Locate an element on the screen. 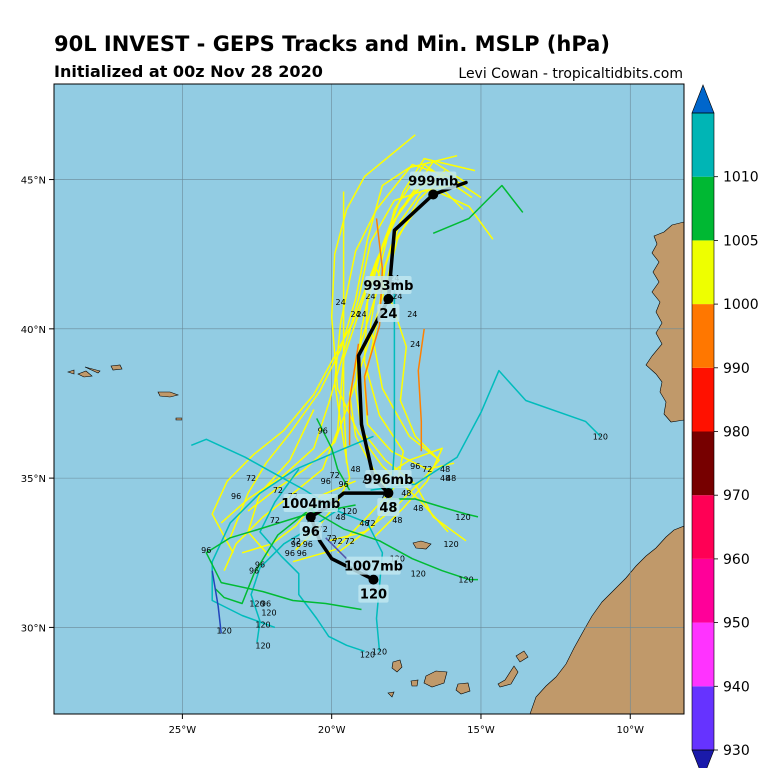 This screenshot has height=768, width=768. colorbar-tick-label: 1000 is located at coordinates (741, 305).